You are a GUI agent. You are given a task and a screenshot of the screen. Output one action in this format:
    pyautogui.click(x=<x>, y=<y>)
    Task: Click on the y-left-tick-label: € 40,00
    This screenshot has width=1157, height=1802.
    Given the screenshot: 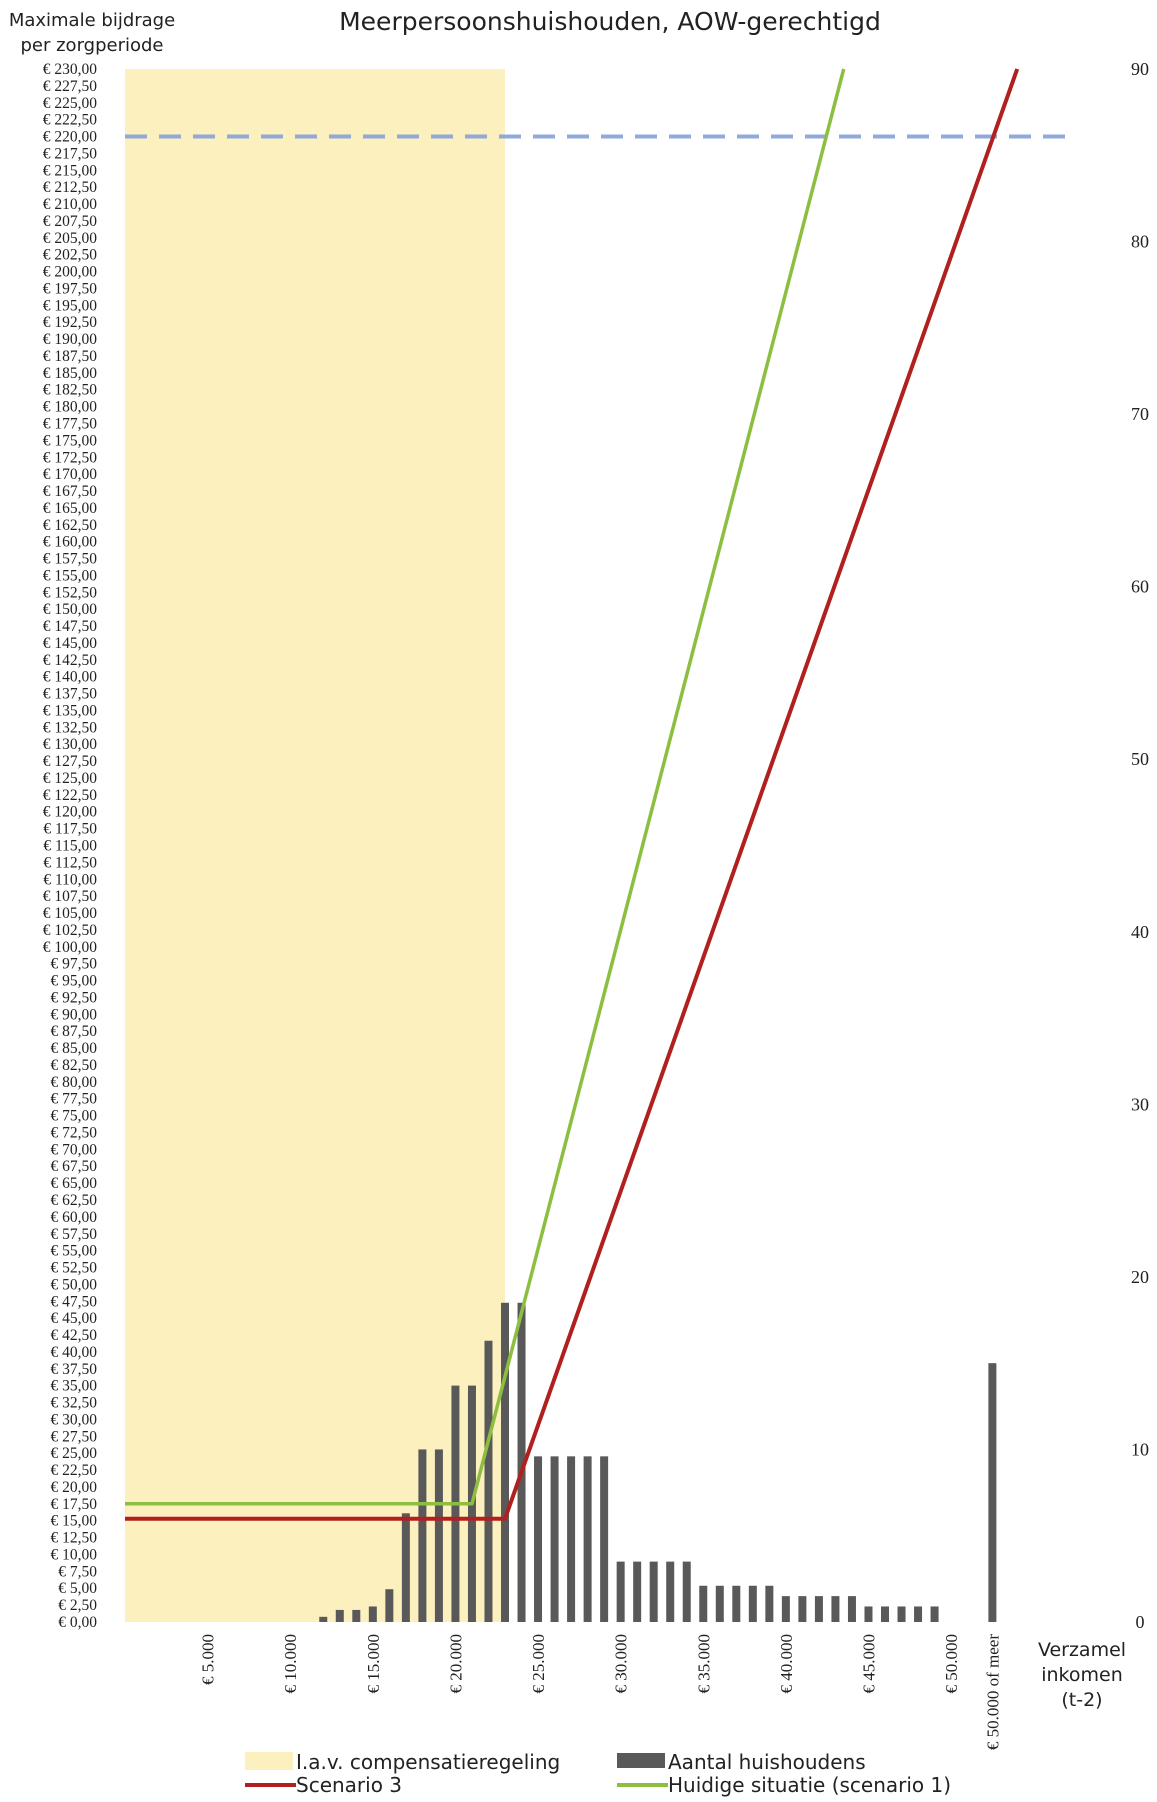 What is the action you would take?
    pyautogui.click(x=74, y=1352)
    